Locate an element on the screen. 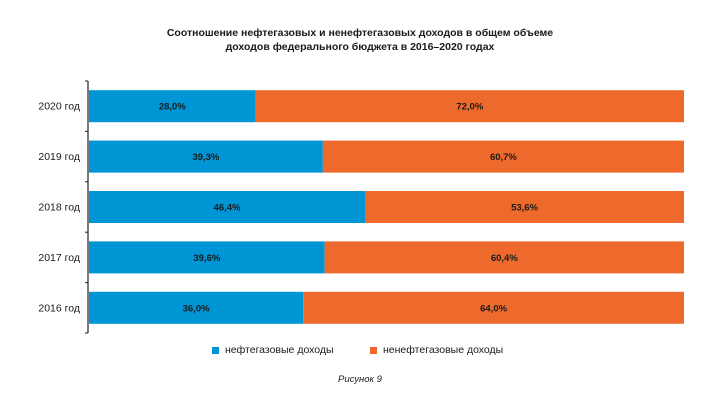 This screenshot has height=414, width=720. figure-caption: Рисунок 9 is located at coordinates (360, 379).